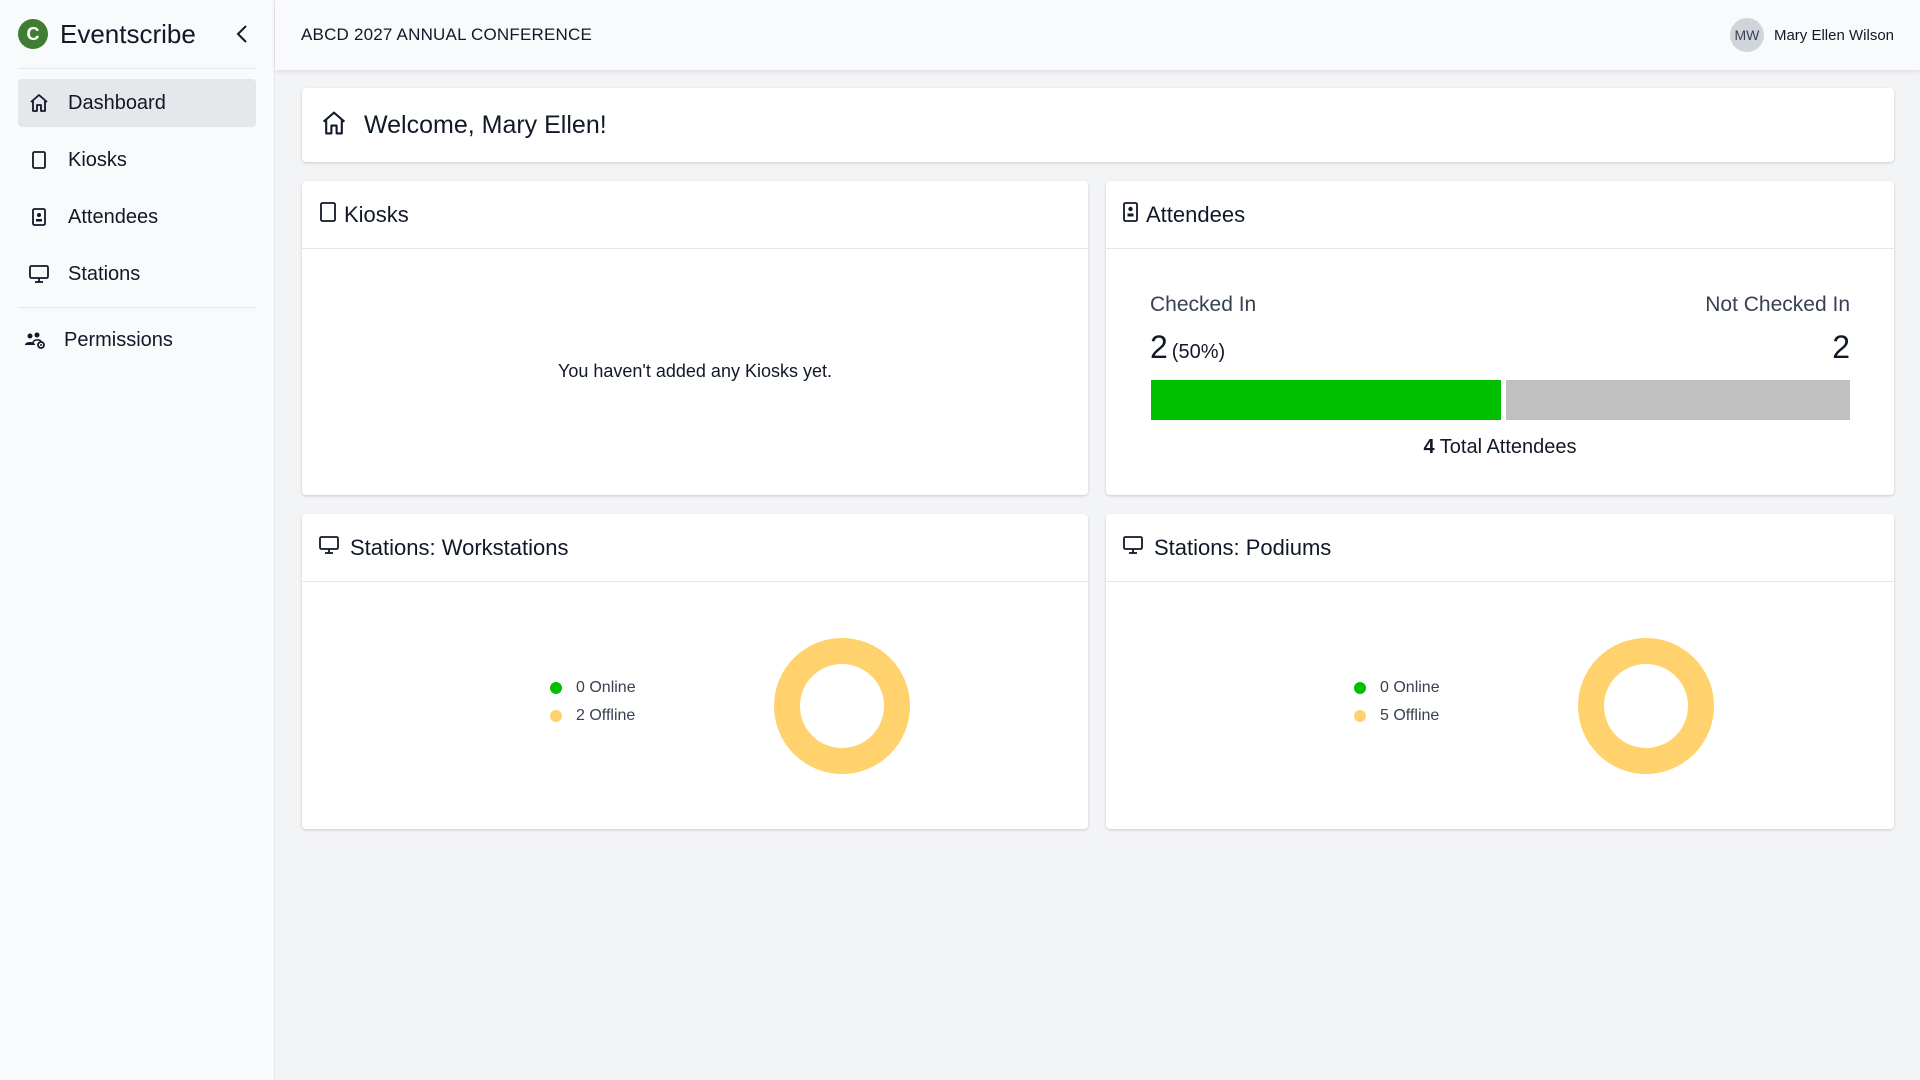 The height and width of the screenshot is (1080, 1920). I want to click on status-legend: 0 Online 5 Offline, so click(1397, 702).